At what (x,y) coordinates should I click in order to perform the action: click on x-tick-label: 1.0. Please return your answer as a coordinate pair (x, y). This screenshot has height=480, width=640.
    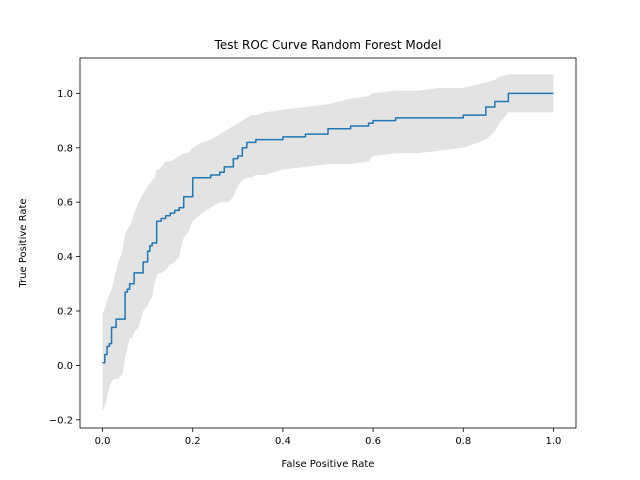
    Looking at the image, I should click on (554, 441).